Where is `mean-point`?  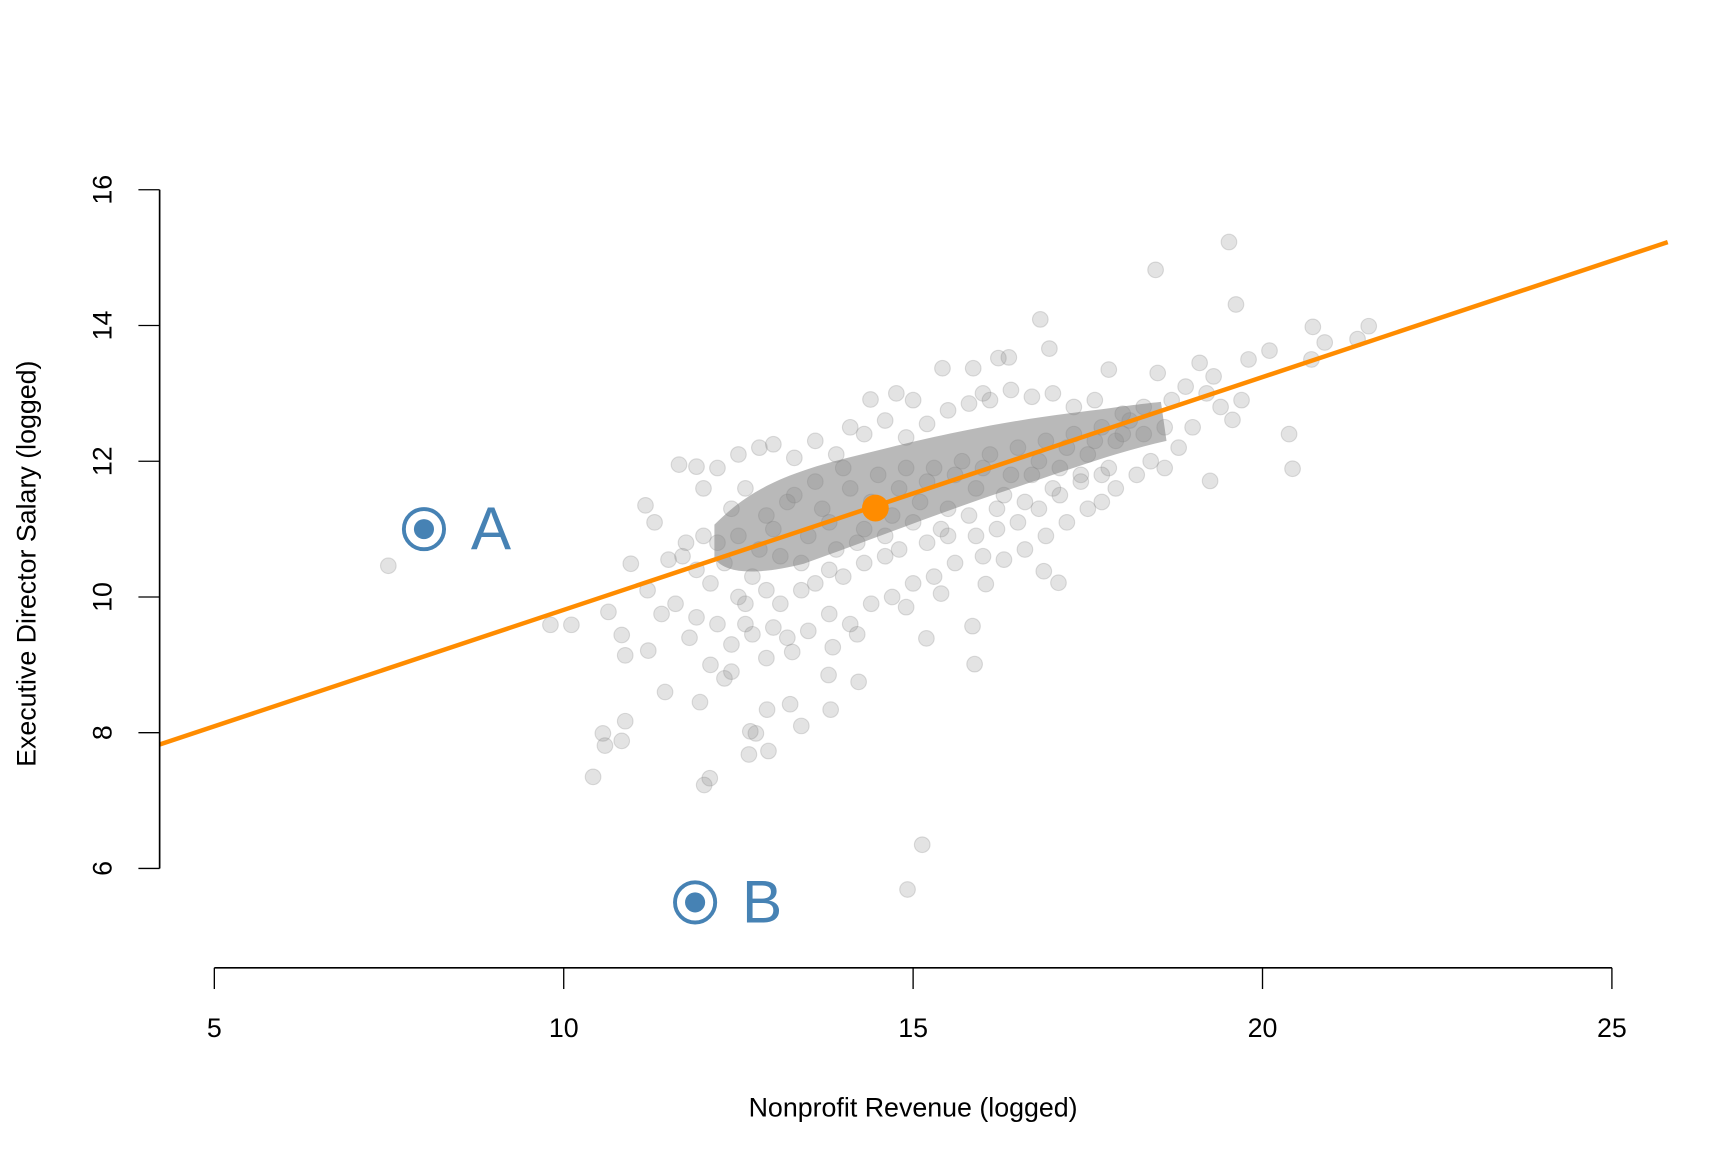
mean-point is located at coordinates (875, 508).